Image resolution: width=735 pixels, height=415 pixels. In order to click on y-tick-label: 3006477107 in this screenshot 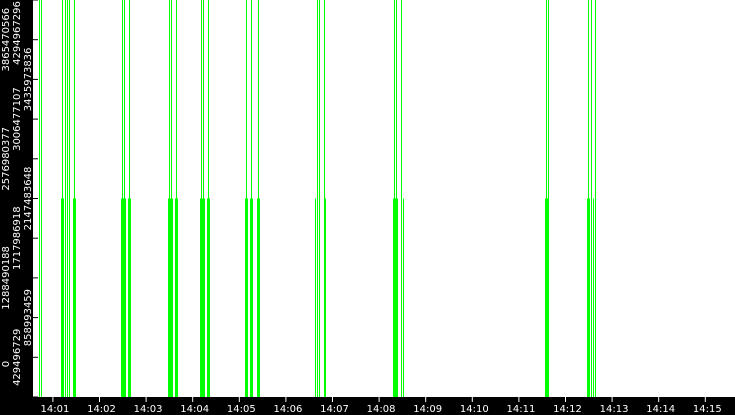, I will do `click(17, 119)`.